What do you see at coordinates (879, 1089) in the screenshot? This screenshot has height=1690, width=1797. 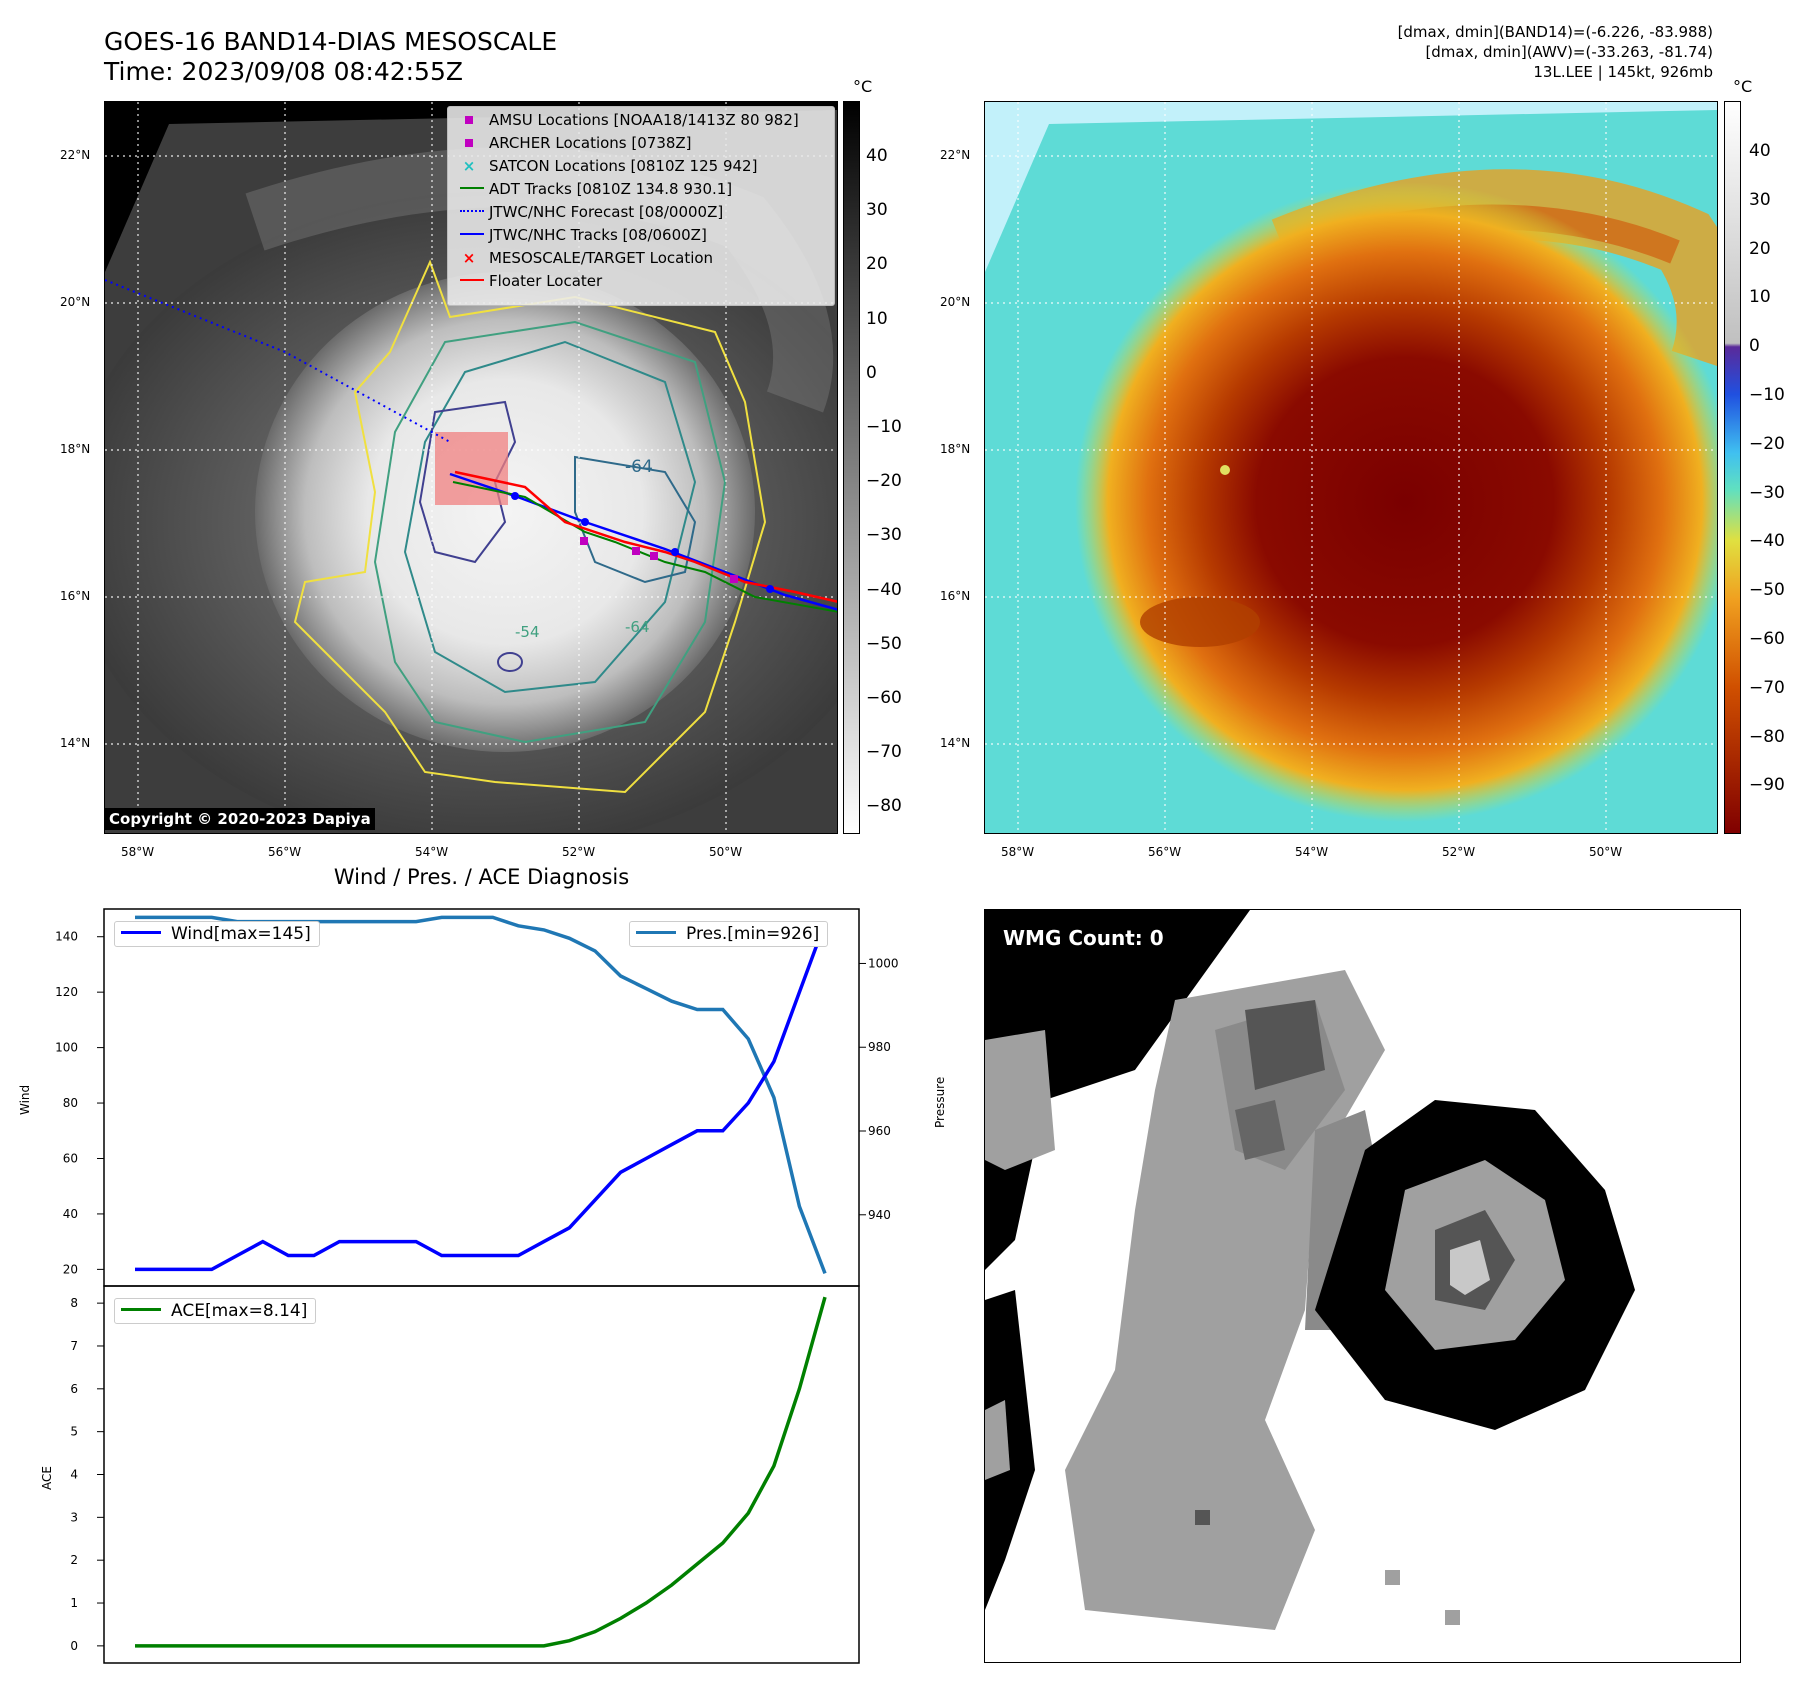 I see `pressure-y-ticks: 940 960 980 1000` at bounding box center [879, 1089].